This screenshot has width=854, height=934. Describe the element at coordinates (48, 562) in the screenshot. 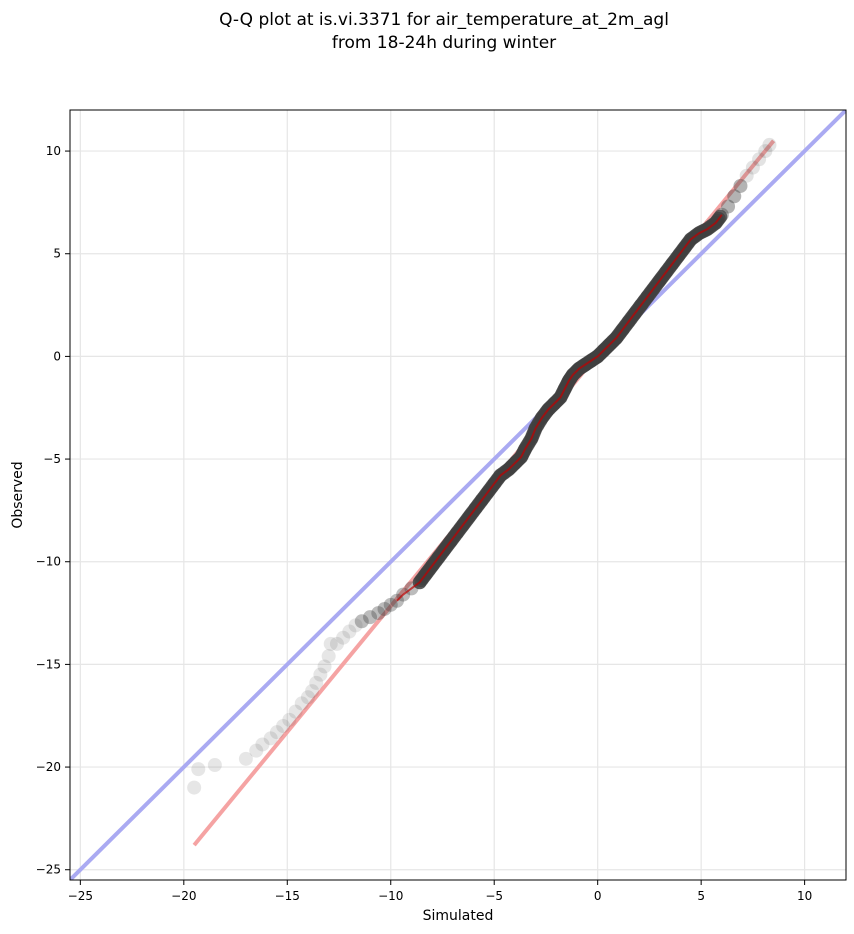

I see `y-tick-label: −10` at that location.